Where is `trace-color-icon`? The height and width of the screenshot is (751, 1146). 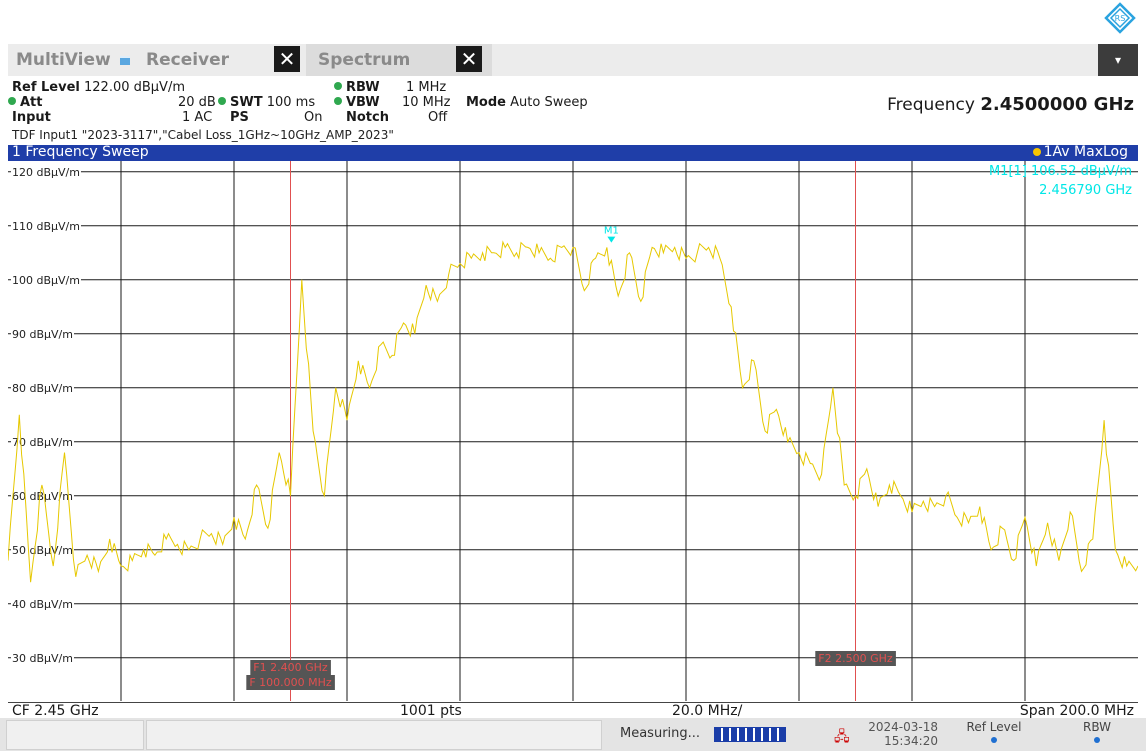
trace-color-icon is located at coordinates (1036, 152).